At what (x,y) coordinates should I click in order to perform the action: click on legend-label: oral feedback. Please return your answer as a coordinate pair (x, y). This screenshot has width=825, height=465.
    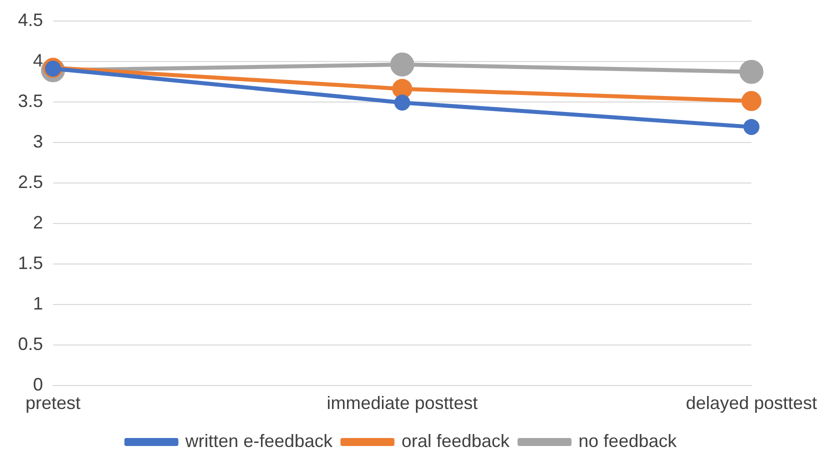
    Looking at the image, I should click on (456, 440).